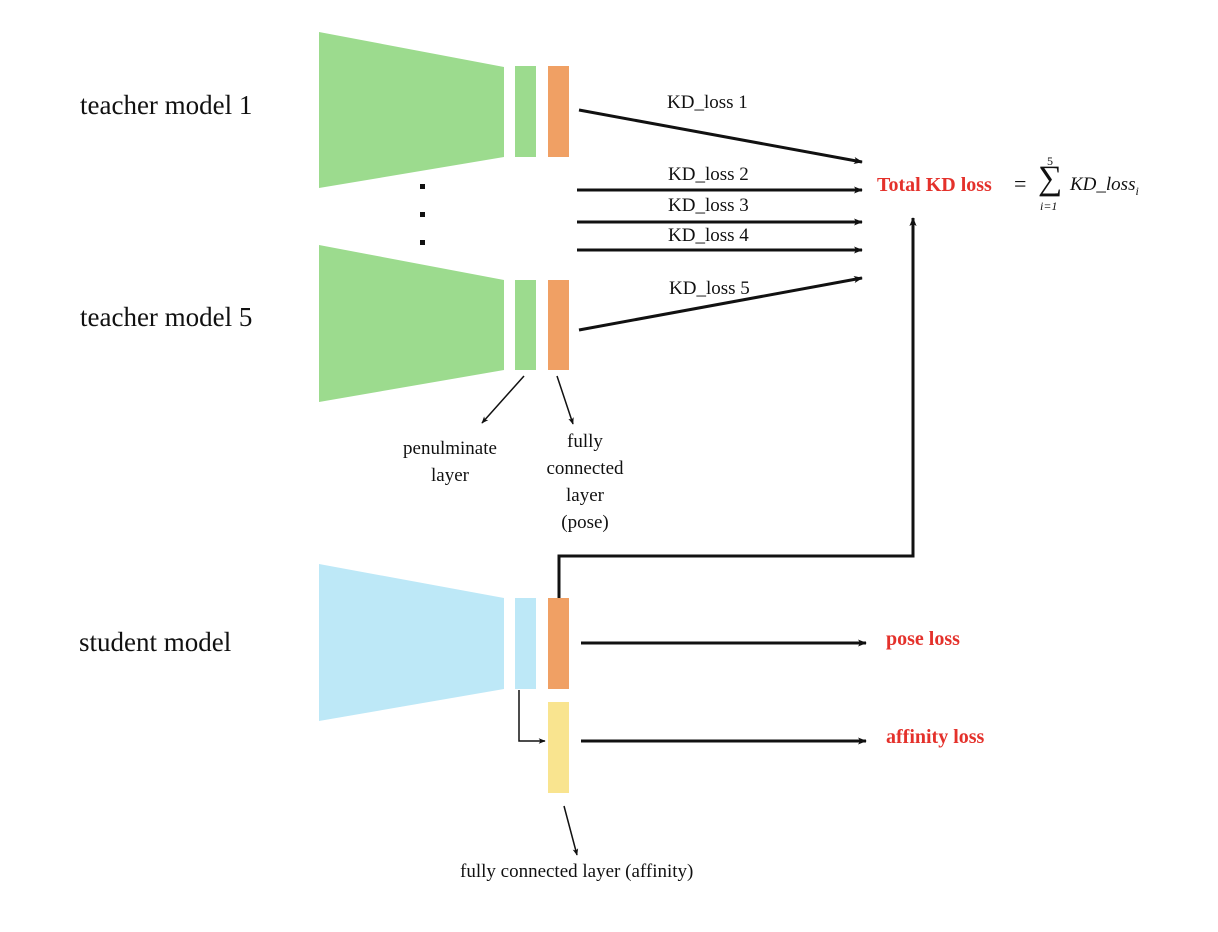 The height and width of the screenshot is (932, 1218). I want to click on teacher-model-5-network, so click(444, 323).